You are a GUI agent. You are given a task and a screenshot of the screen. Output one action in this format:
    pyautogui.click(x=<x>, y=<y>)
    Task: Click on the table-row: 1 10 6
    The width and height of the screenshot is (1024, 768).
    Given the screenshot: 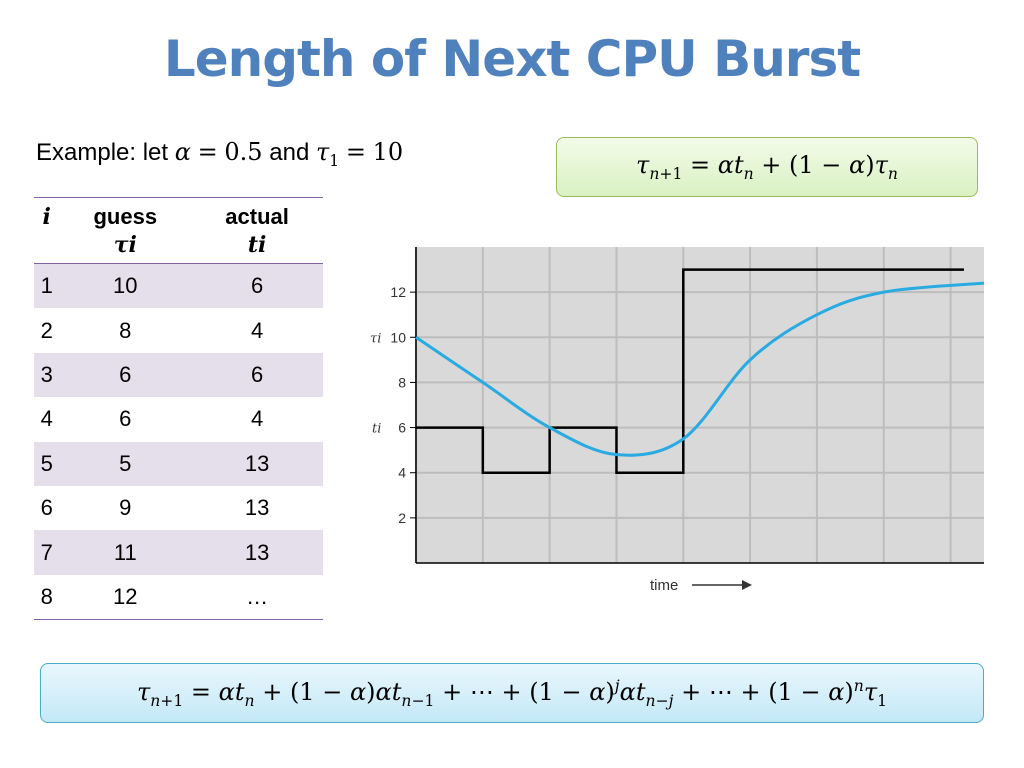 What is the action you would take?
    pyautogui.click(x=178, y=286)
    